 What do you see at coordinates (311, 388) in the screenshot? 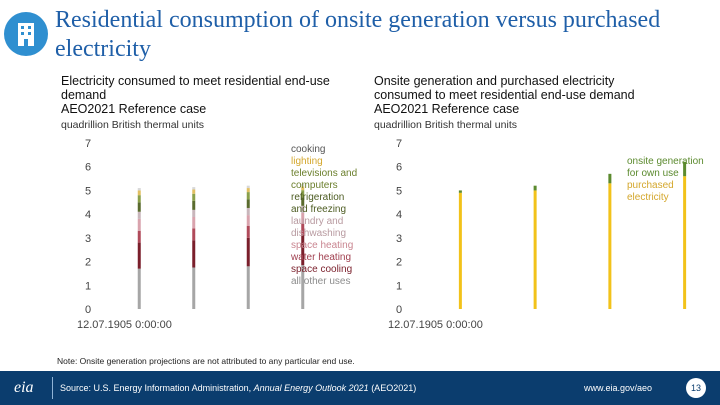
I see `source-title: Annual Energy Outlook 2021` at bounding box center [311, 388].